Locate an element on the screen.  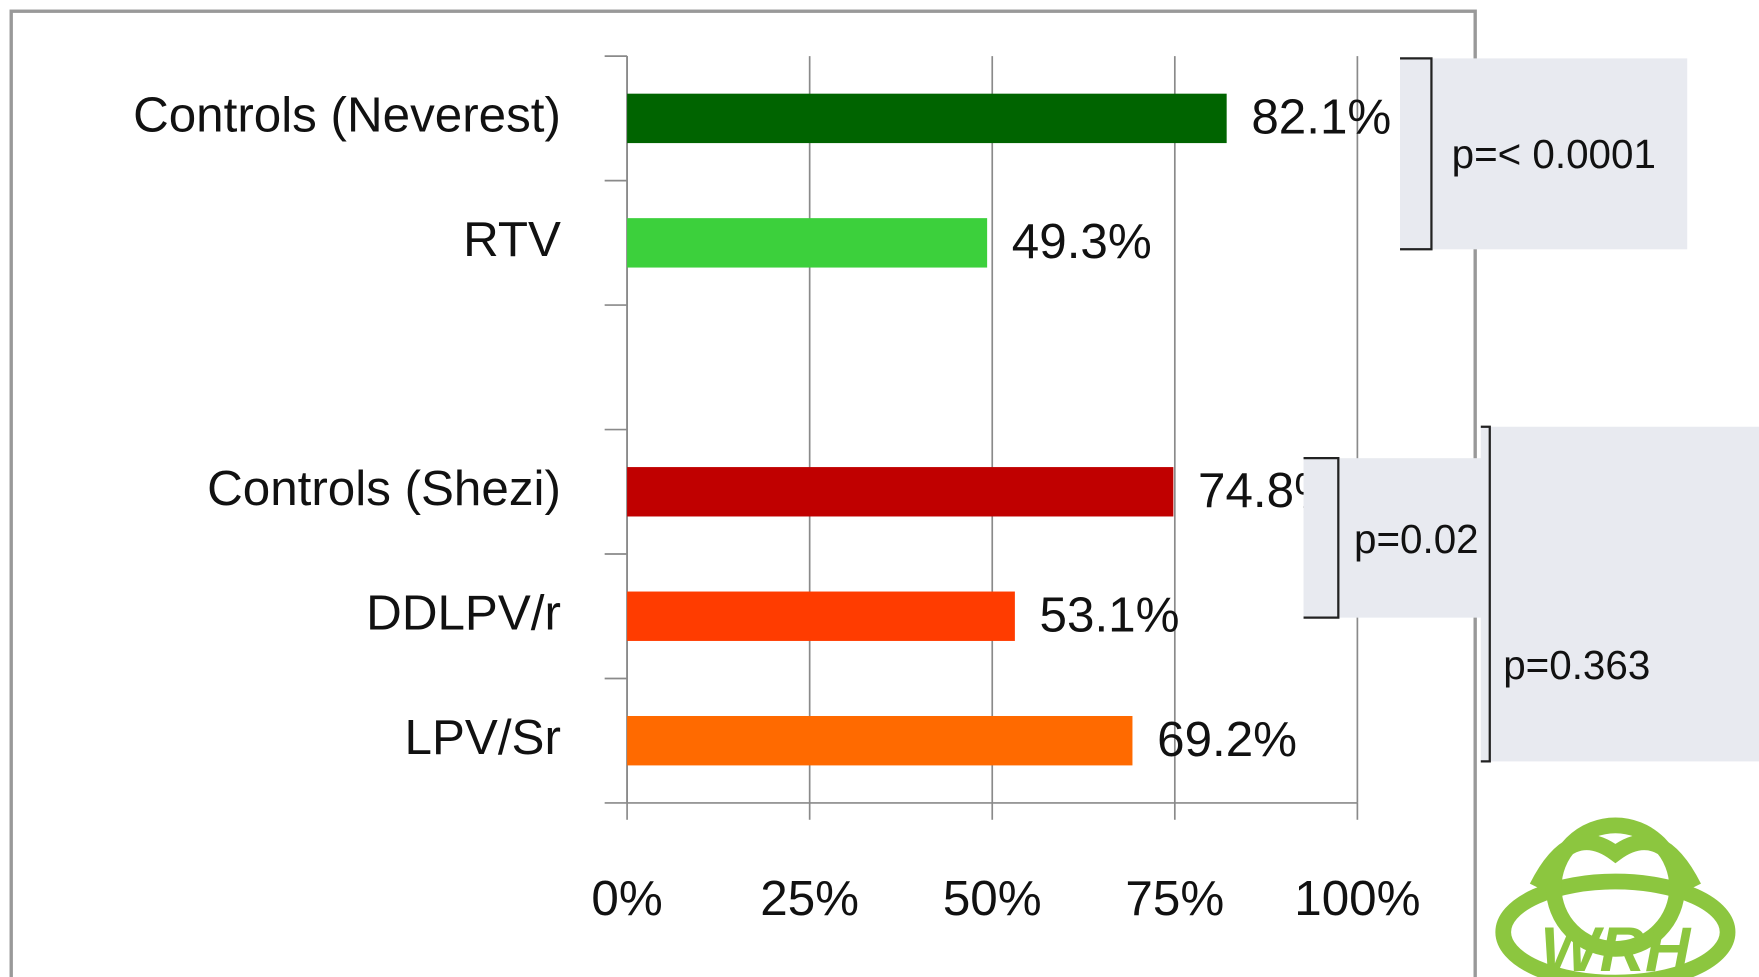
value-label: 53.1% is located at coordinates (1110, 615).